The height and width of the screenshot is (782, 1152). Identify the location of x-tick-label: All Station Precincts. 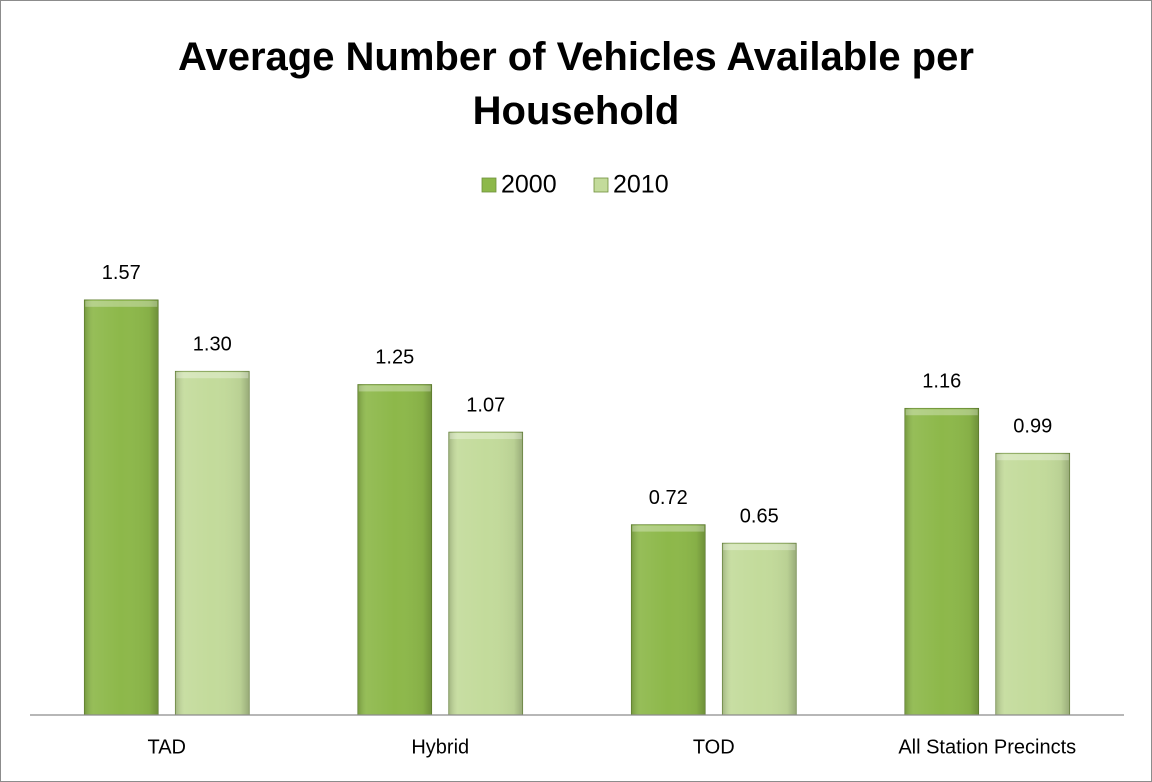
(987, 747).